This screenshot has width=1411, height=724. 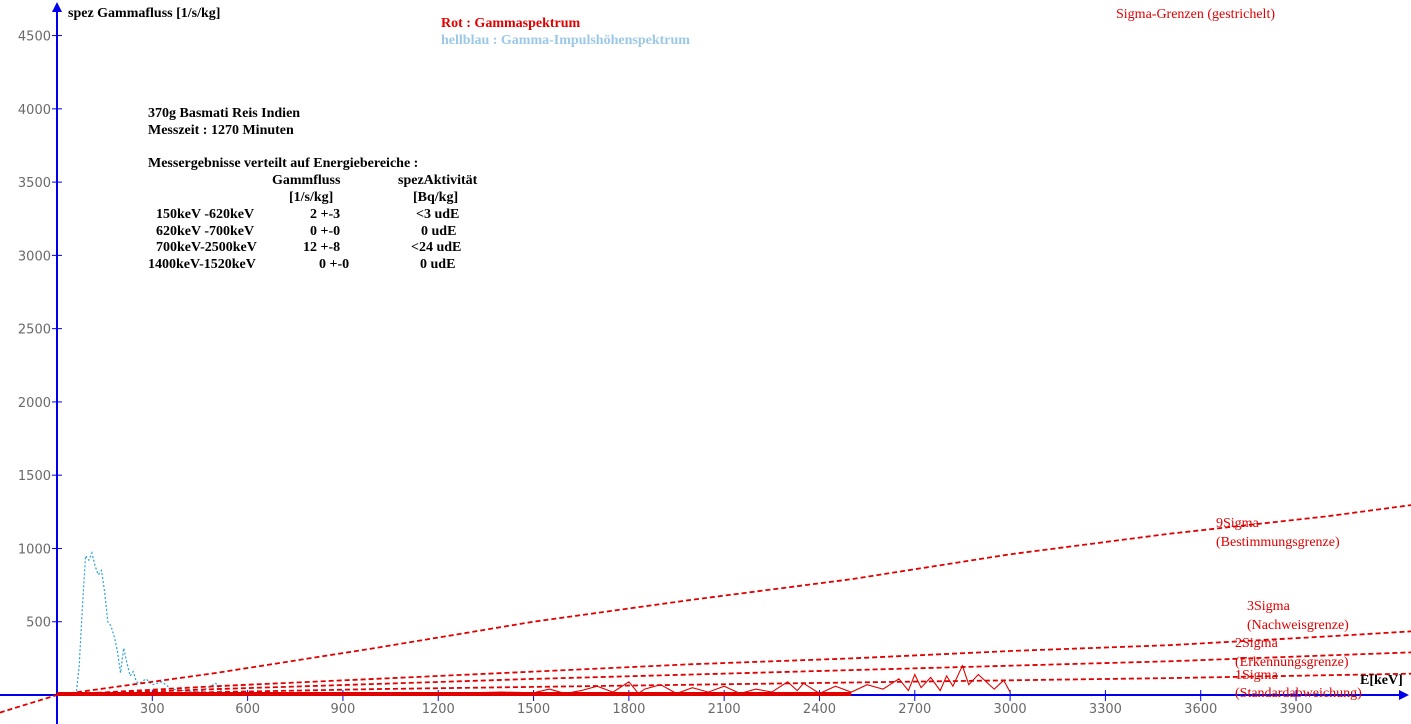 What do you see at coordinates (533, 709) in the screenshot?
I see `x-tick-label: 1500` at bounding box center [533, 709].